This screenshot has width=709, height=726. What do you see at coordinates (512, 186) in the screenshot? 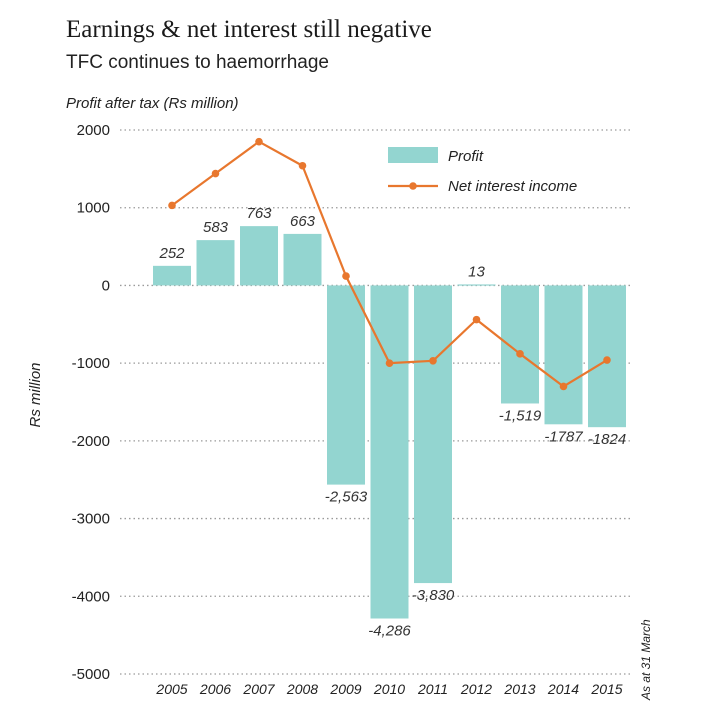
I see `legend-label-nii: Net interest income` at bounding box center [512, 186].